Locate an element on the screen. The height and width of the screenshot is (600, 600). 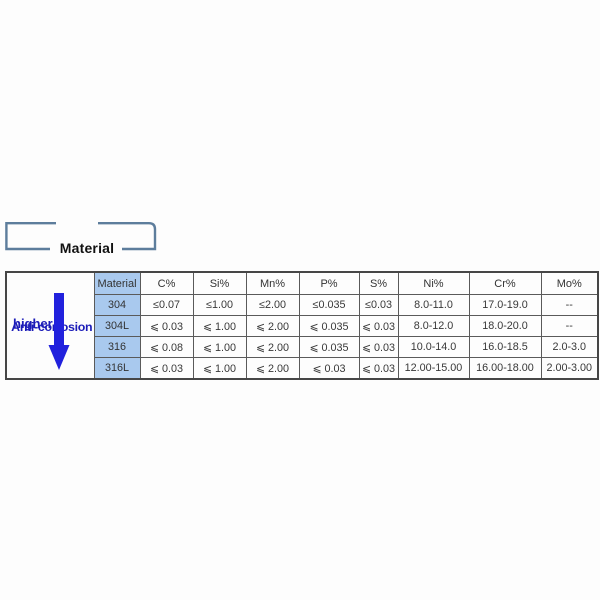
column-header-mo: Mo% is located at coordinates (569, 283).